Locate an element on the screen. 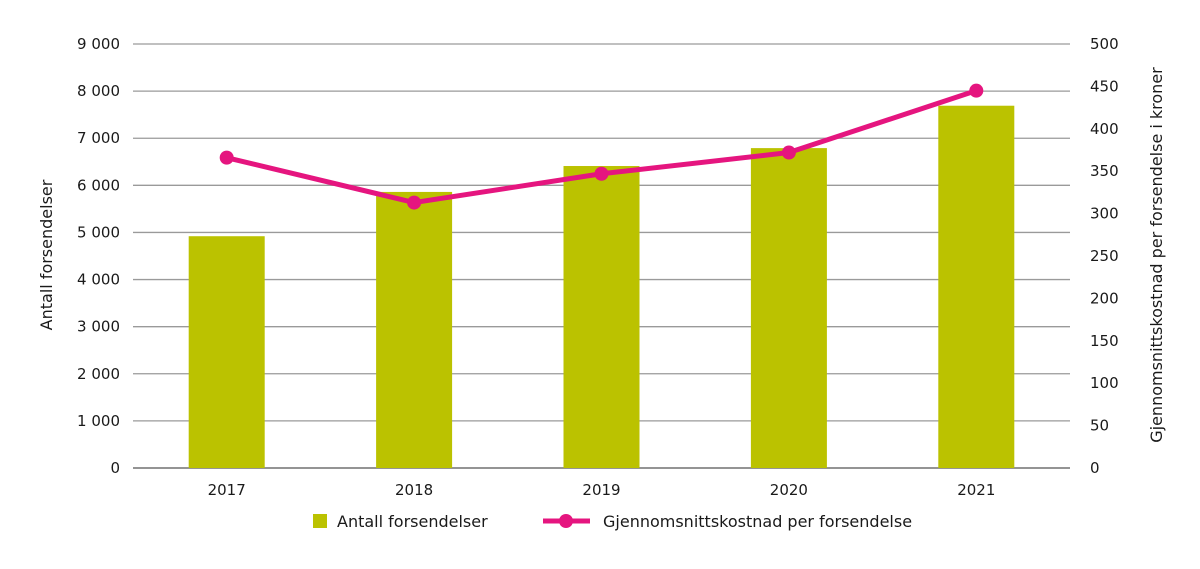 This screenshot has height=569, width=1200. x-tick-label: 2021 is located at coordinates (976, 490).